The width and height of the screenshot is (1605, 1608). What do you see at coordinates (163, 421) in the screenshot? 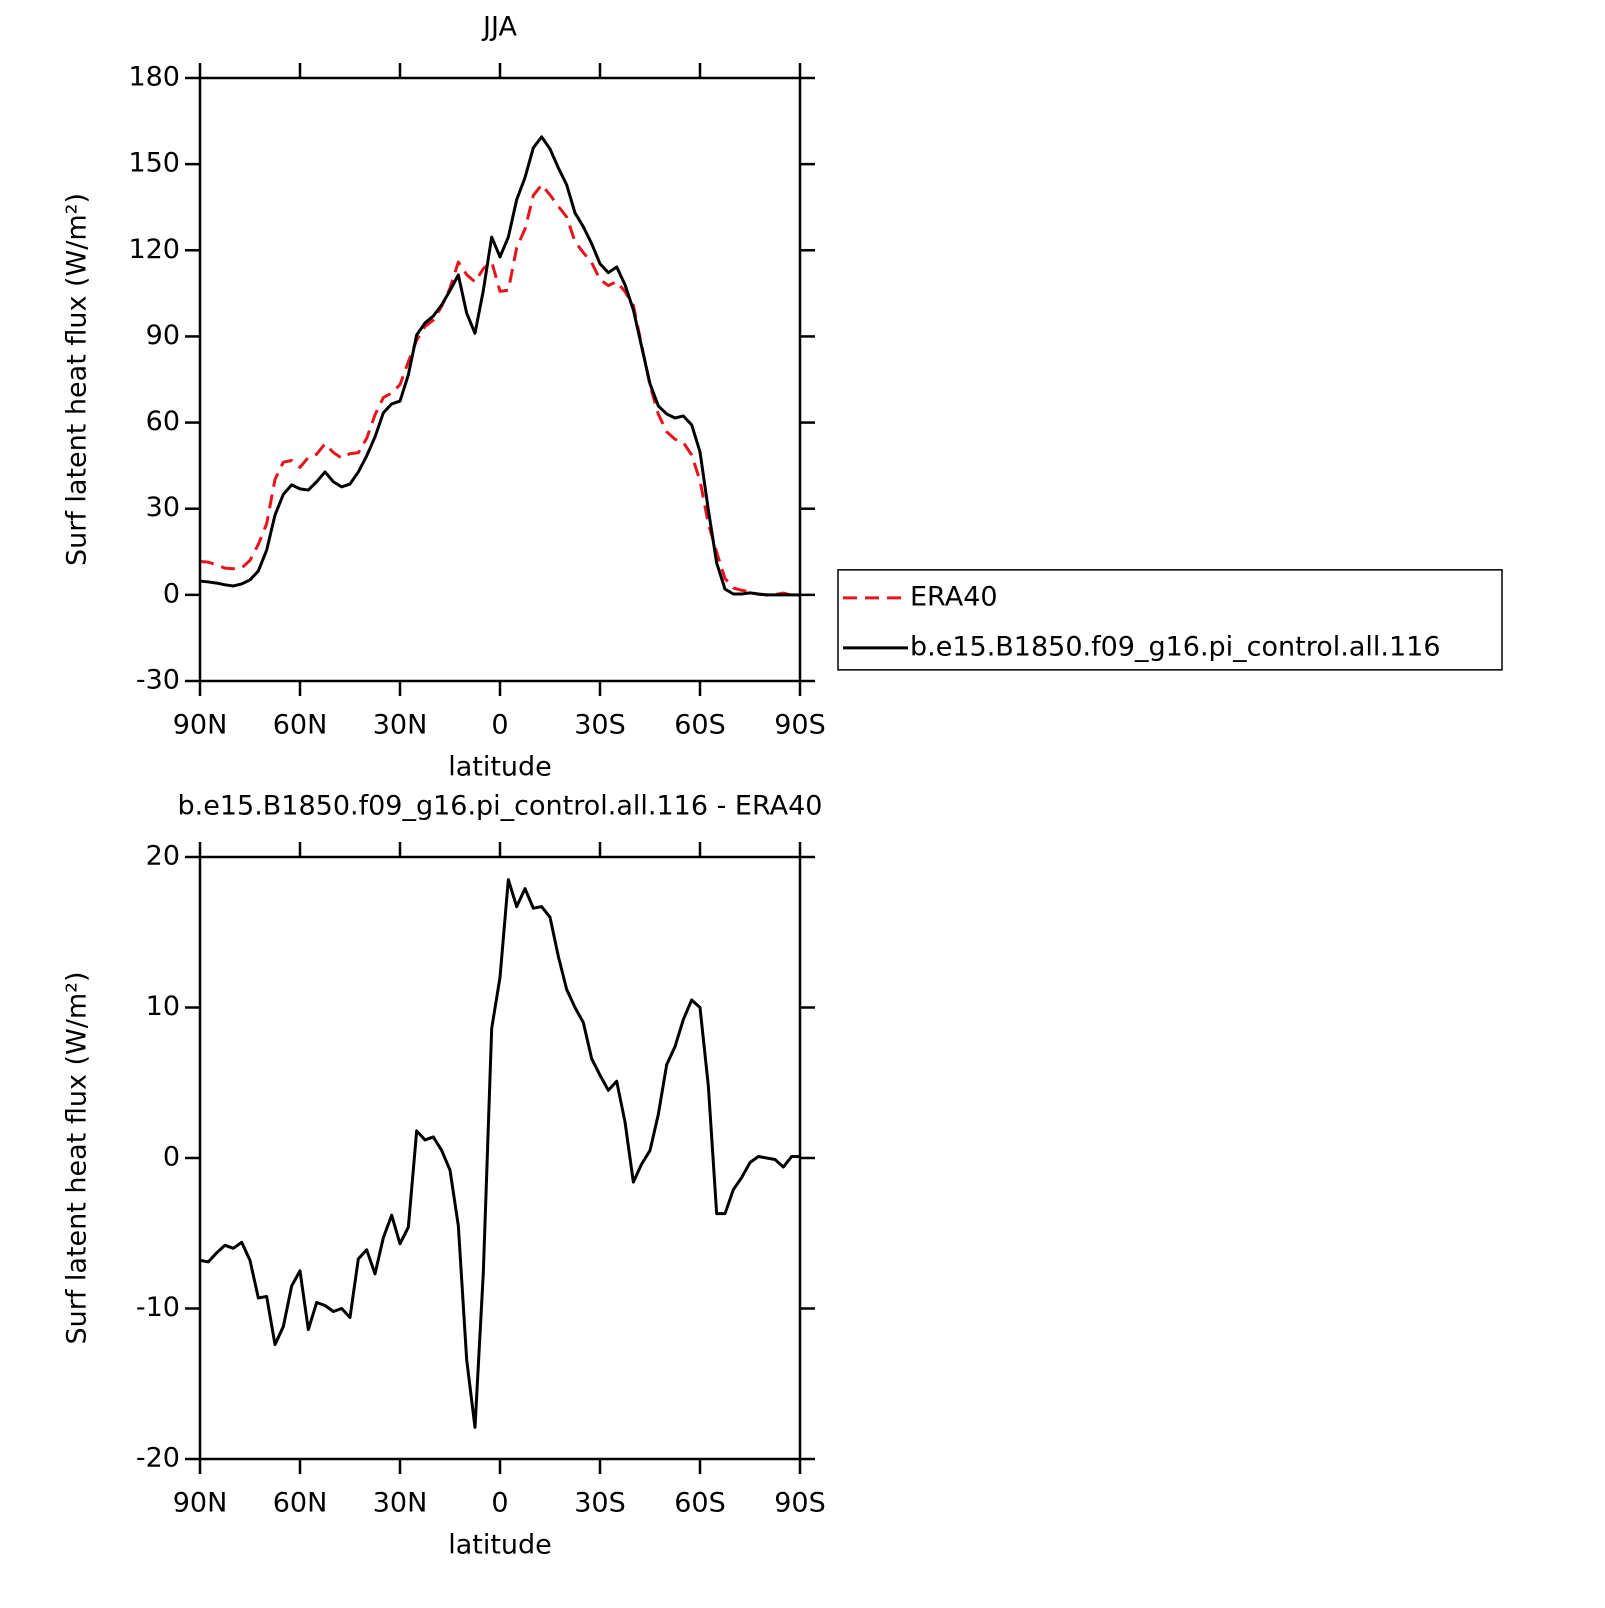
I see `y-tick-label: 60` at bounding box center [163, 421].